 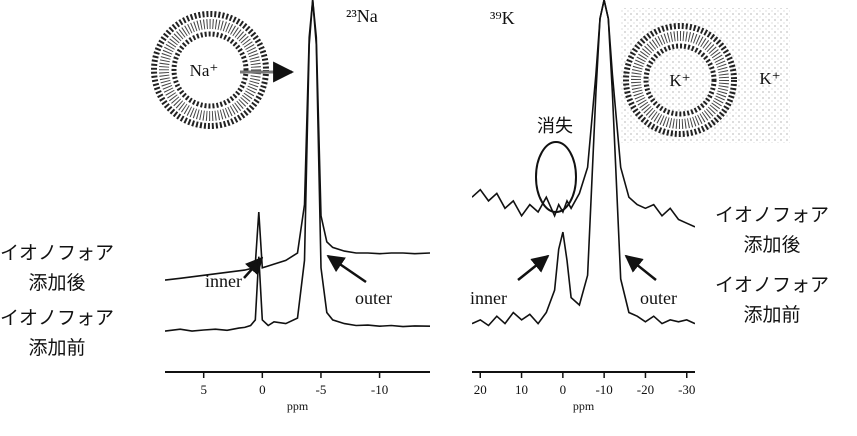 What do you see at coordinates (204, 70) in the screenshot?
I see `ion-label: Na⁺` at bounding box center [204, 70].